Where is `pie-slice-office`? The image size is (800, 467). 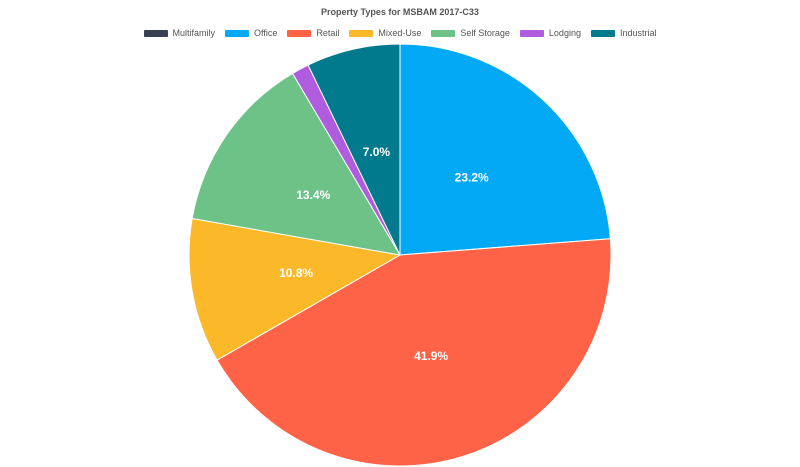
pie-slice-office is located at coordinates (505, 149).